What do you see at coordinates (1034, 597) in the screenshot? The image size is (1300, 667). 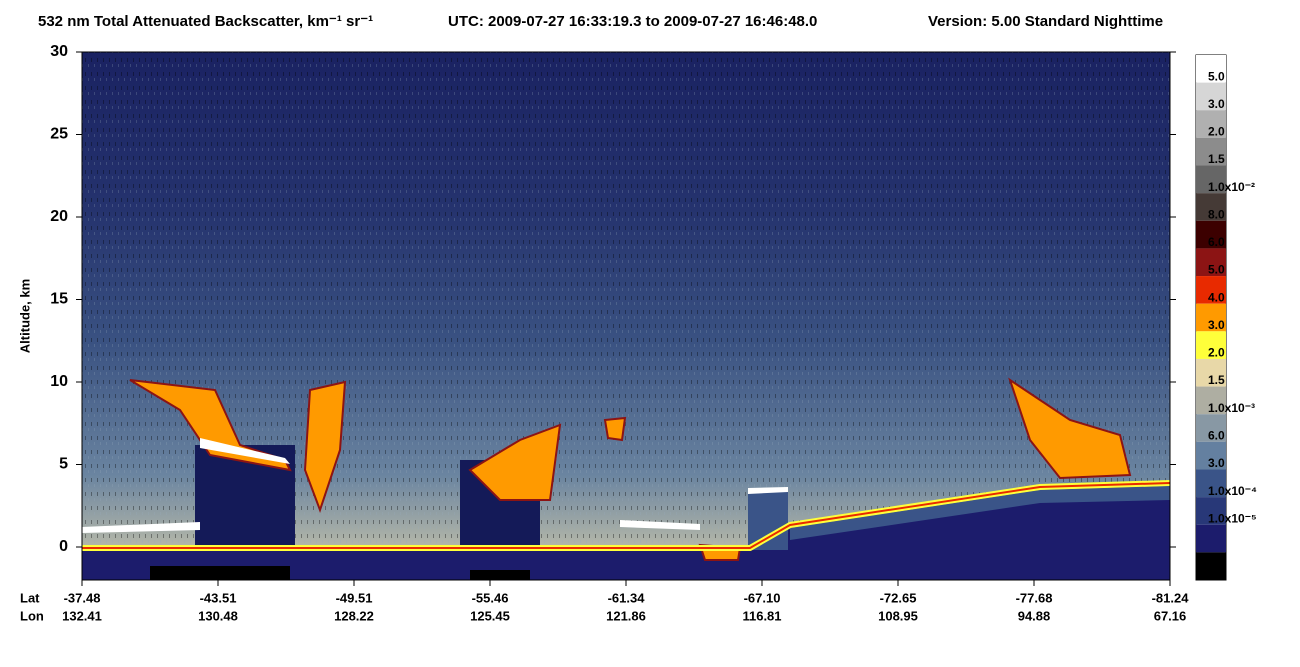 I see `x-tick-label: -77.68` at bounding box center [1034, 597].